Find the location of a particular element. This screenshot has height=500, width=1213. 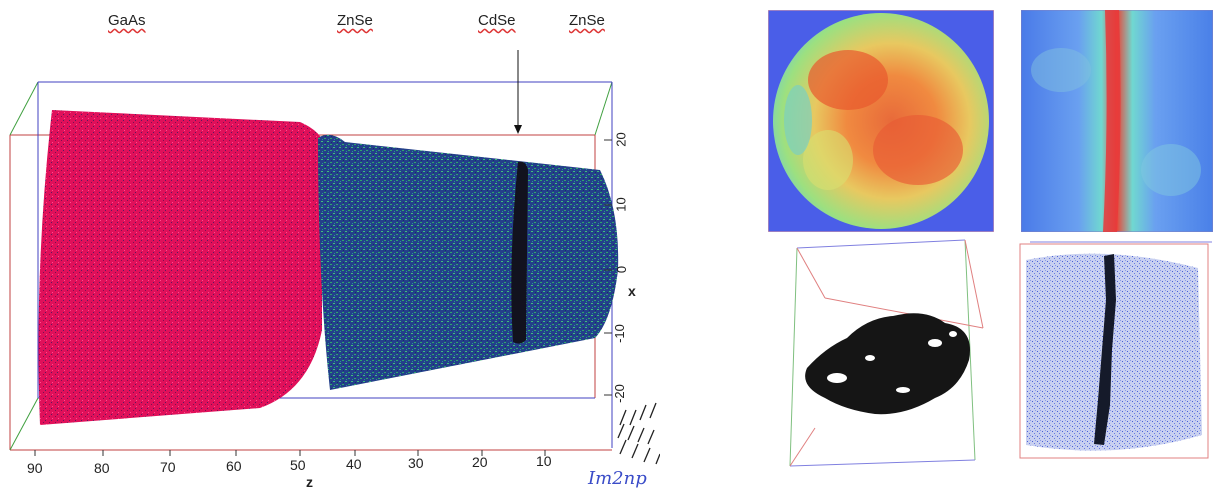

label-znse-left: ZnSe is located at coordinates (355, 20).